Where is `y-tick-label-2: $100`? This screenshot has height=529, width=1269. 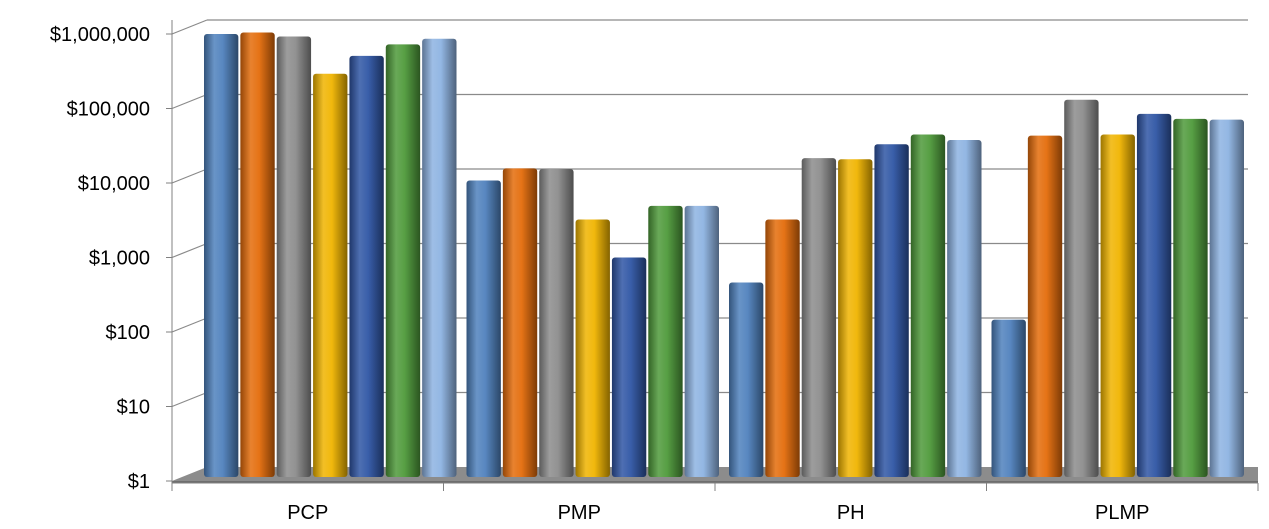
y-tick-label-2: $100 is located at coordinates (128, 333).